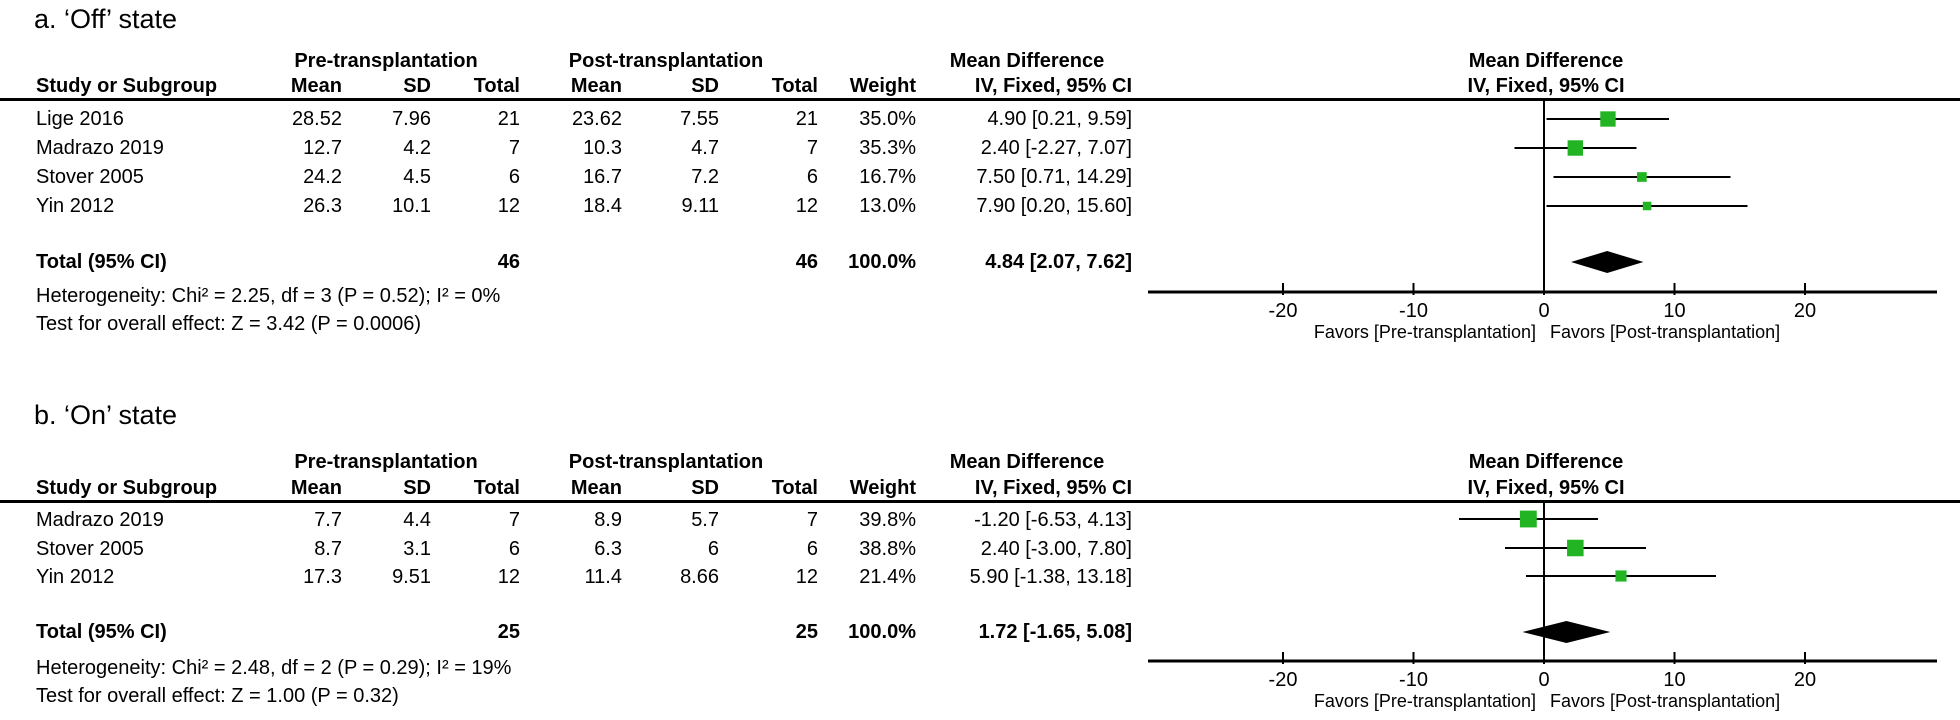  I want to click on total-pre-total: 25, so click(508, 632).